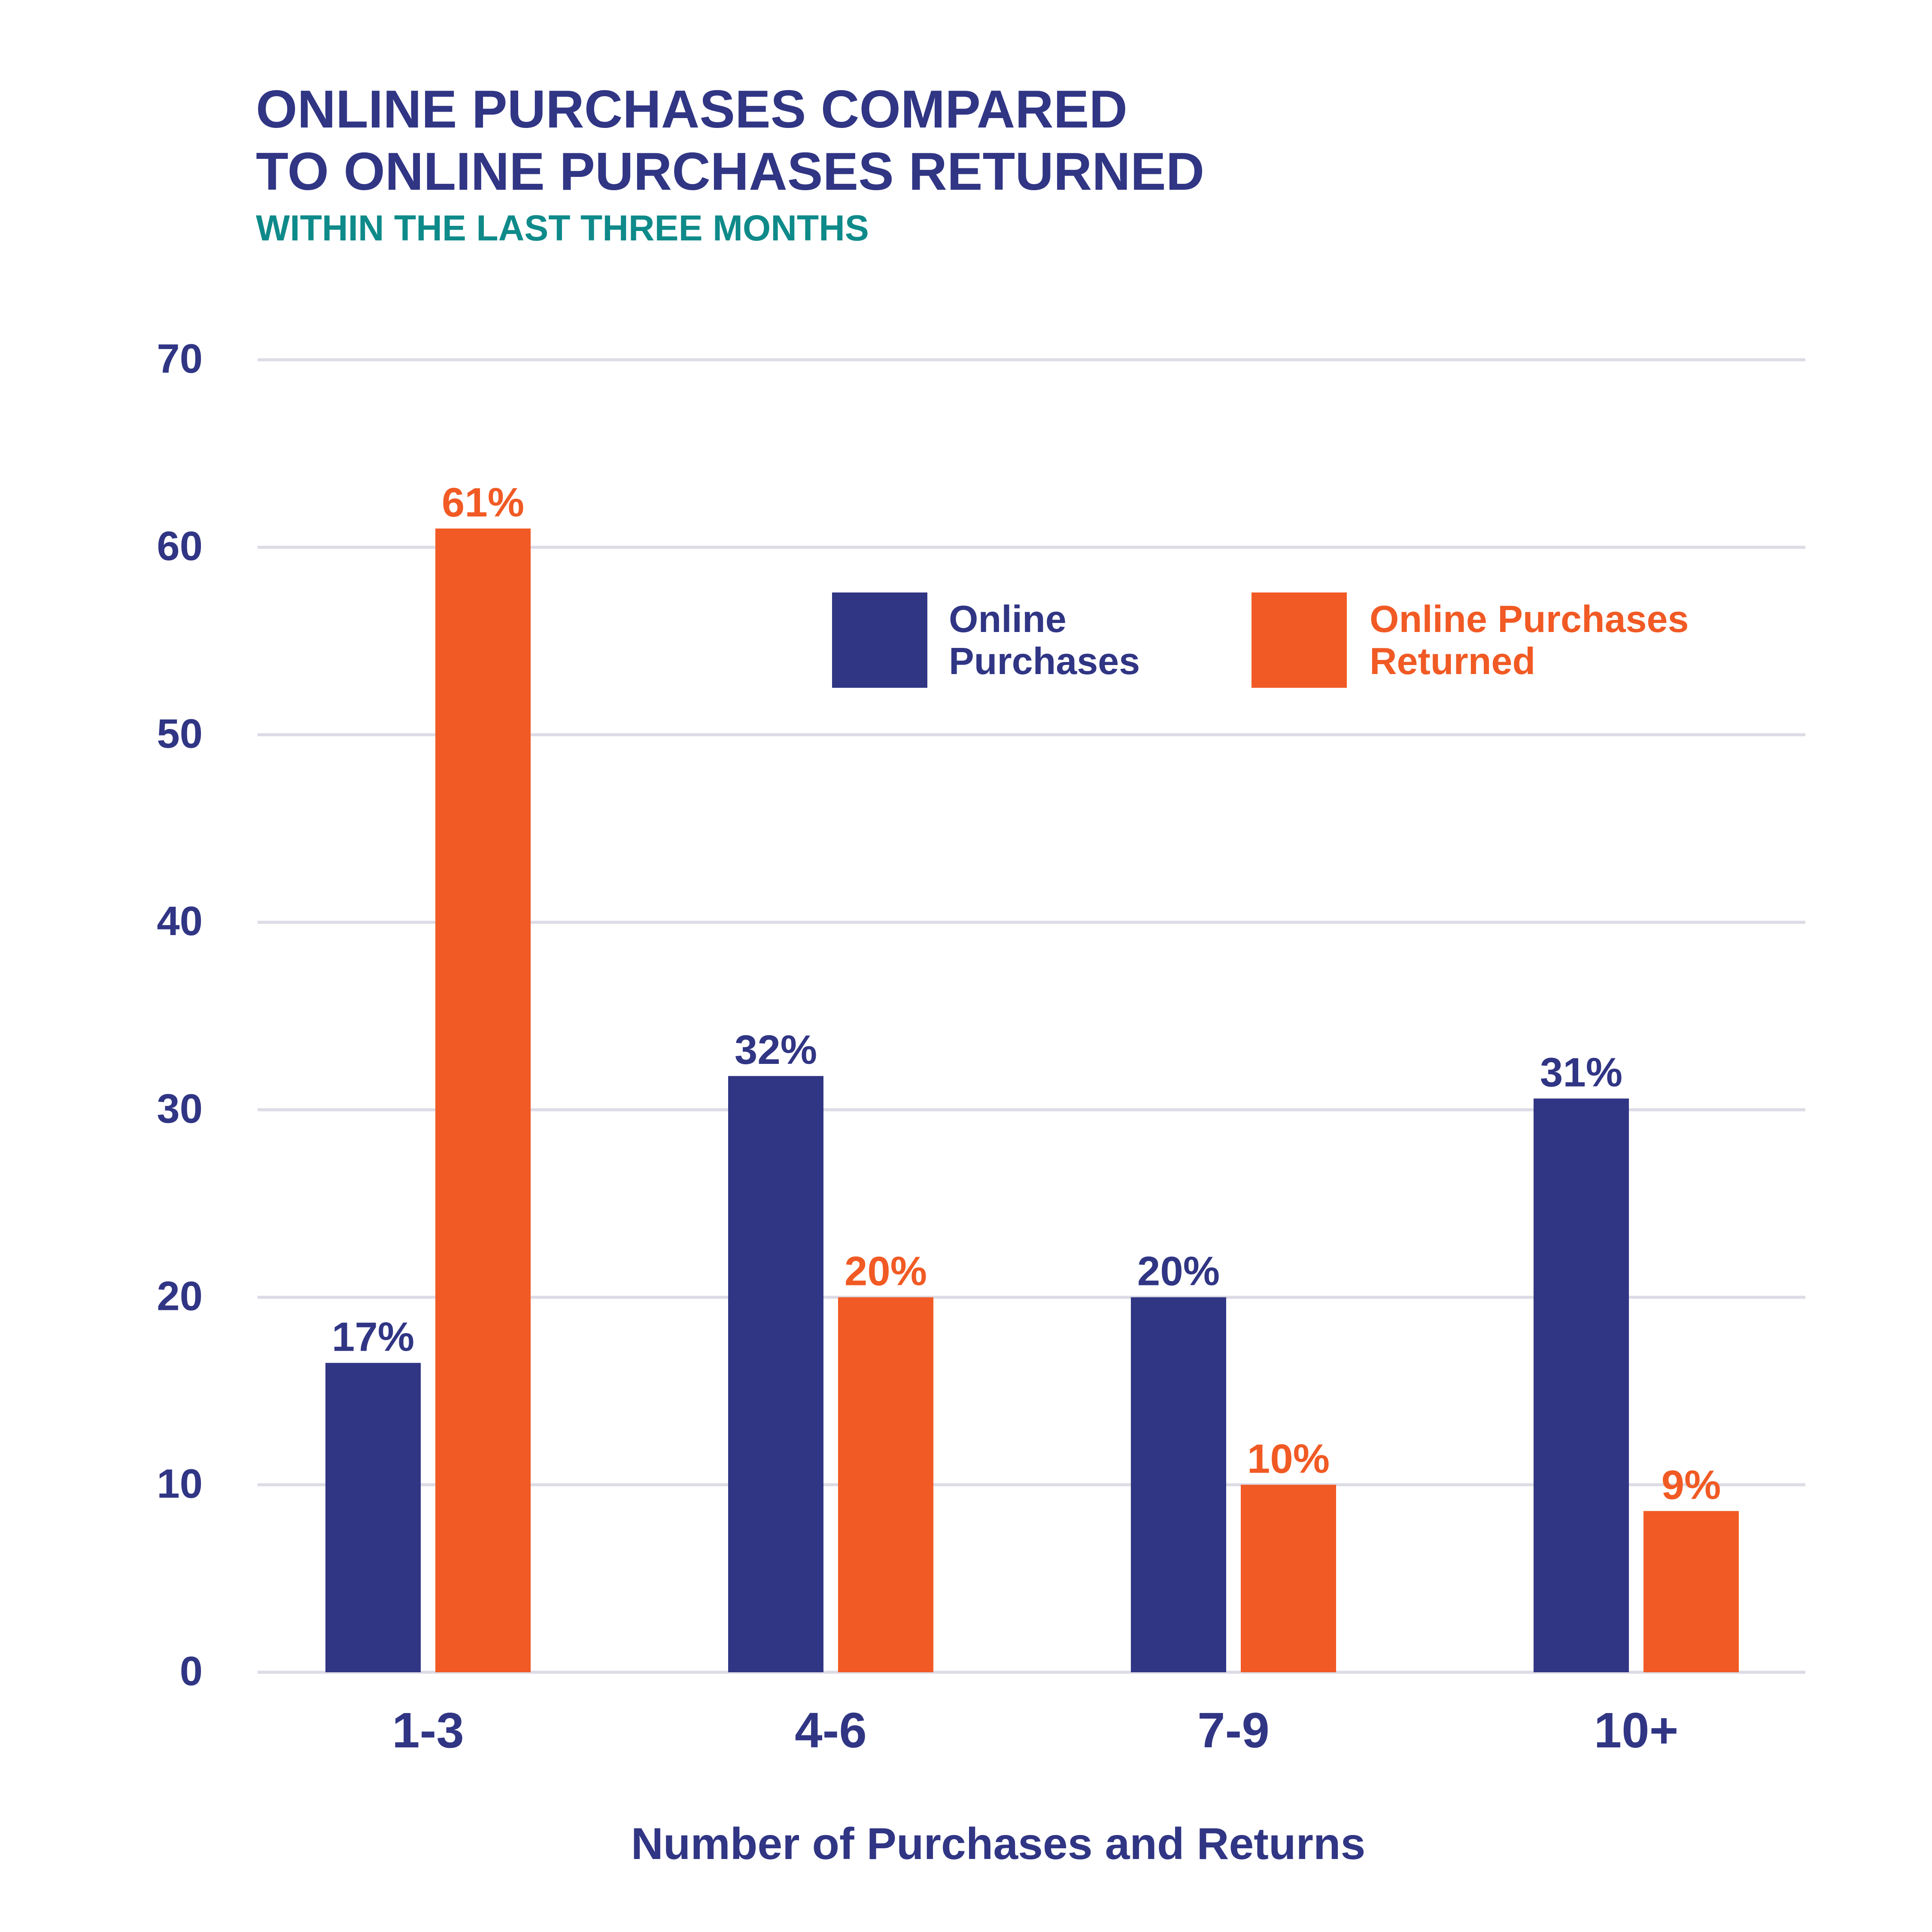  What do you see at coordinates (563, 228) in the screenshot?
I see `chart-subtitle: WITHIN THE LAST THREE MONTHS` at bounding box center [563, 228].